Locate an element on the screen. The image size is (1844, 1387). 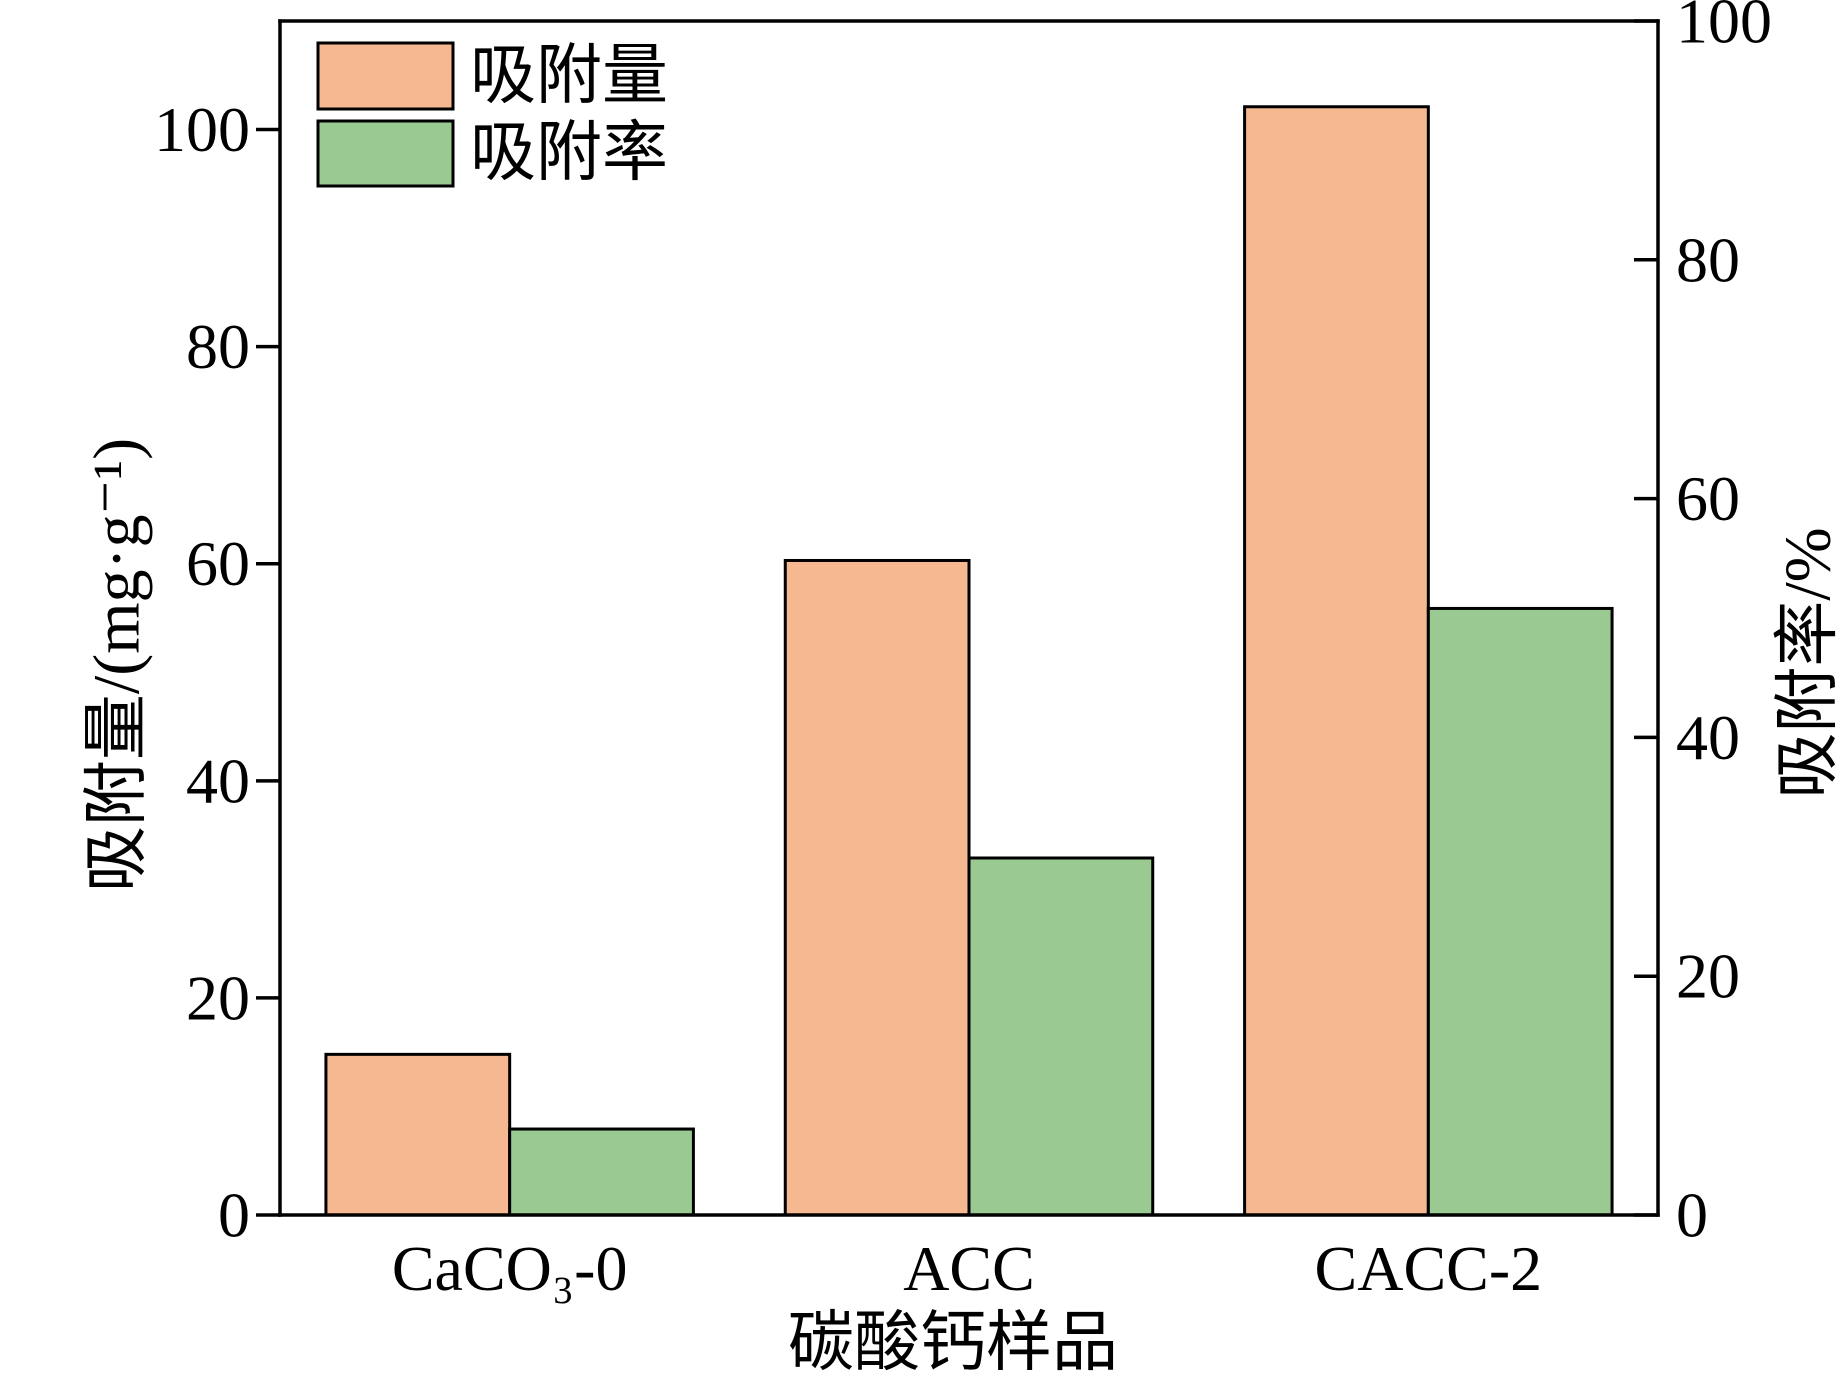
bar-acc-adsorption-rate is located at coordinates (1061, 1036).